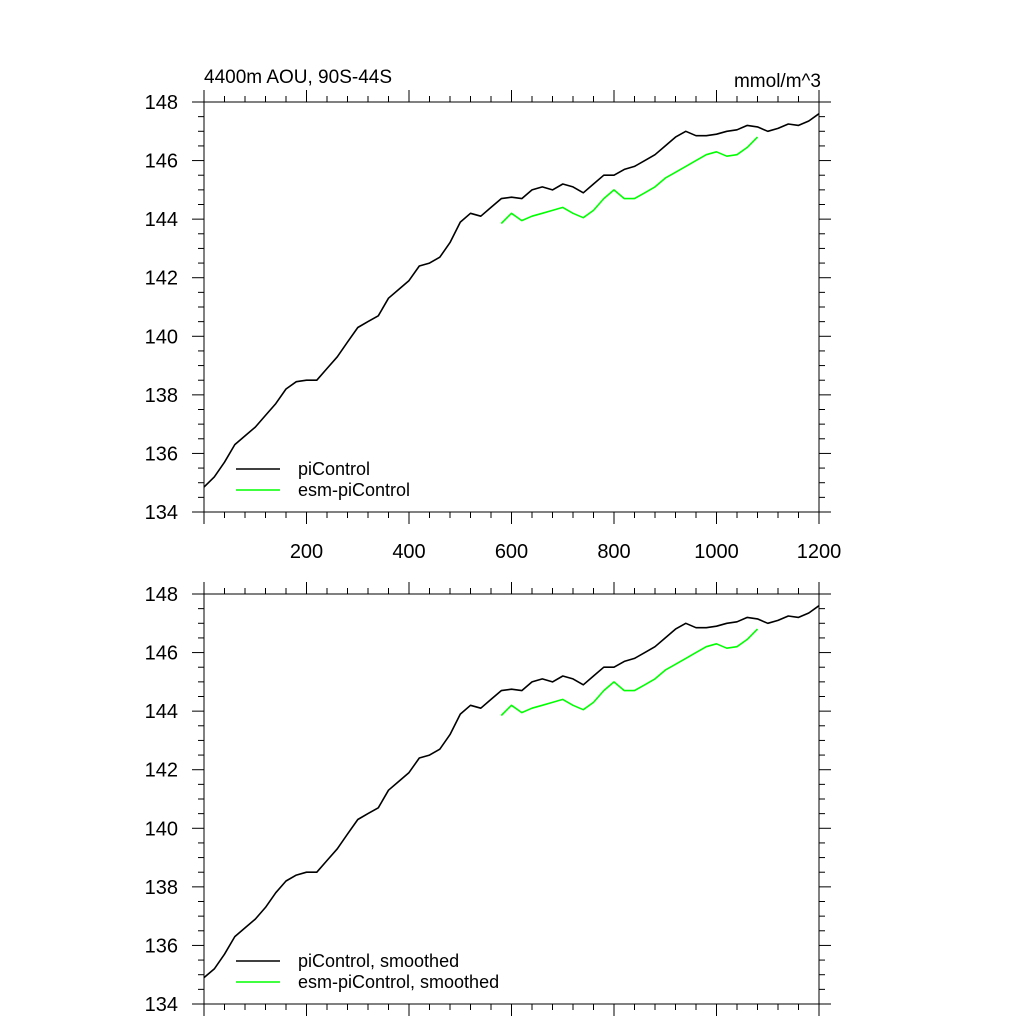 The height and width of the screenshot is (1024, 1024). Describe the element at coordinates (298, 77) in the screenshot. I see `chart-title: 4400m AOU, 90S-44S` at that location.